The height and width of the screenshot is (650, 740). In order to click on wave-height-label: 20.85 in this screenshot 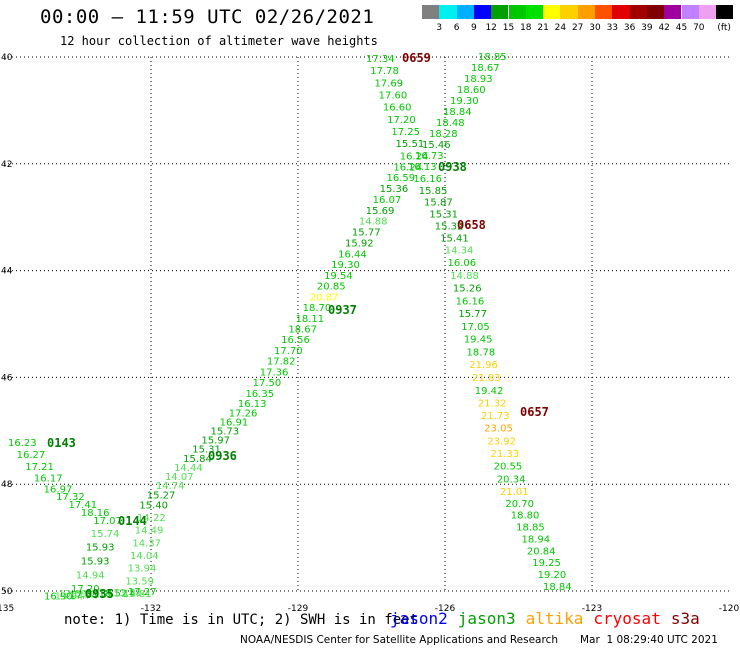, I will do `click(331, 287)`.